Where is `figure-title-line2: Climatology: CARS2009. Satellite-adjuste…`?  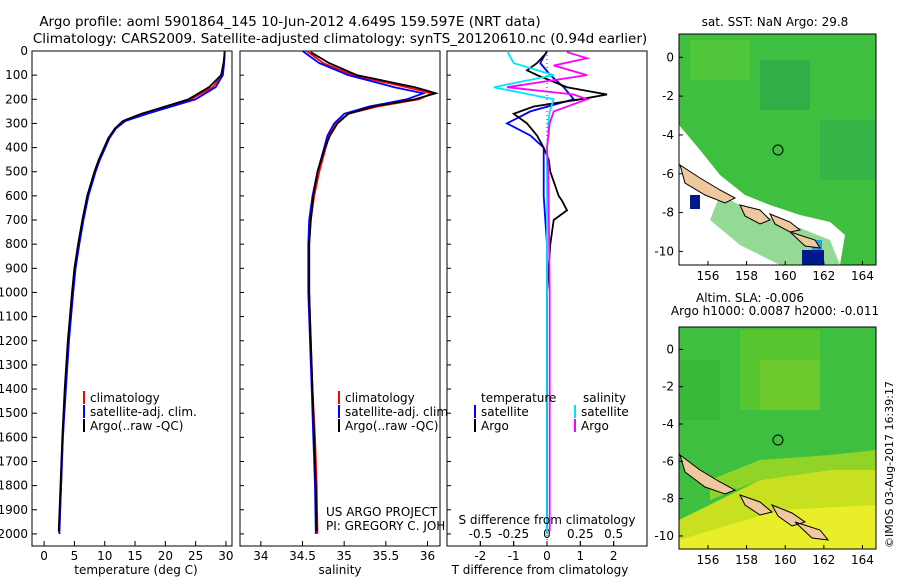
figure-title-line2: Climatology: CARS2009. Satellite-adjuste… is located at coordinates (340, 39).